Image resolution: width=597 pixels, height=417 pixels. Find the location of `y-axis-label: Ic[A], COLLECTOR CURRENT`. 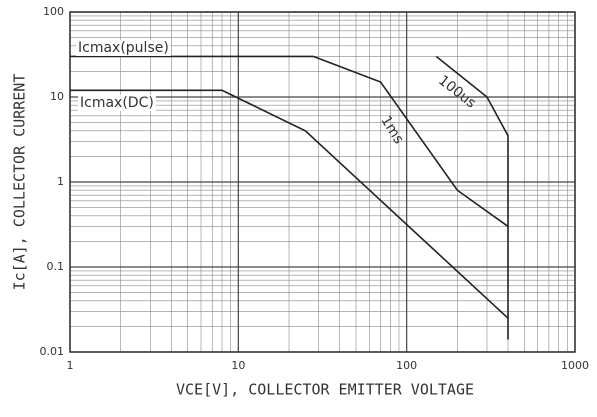

y-axis-label: Ic[A], COLLECTOR CURRENT is located at coordinates (20, 182).